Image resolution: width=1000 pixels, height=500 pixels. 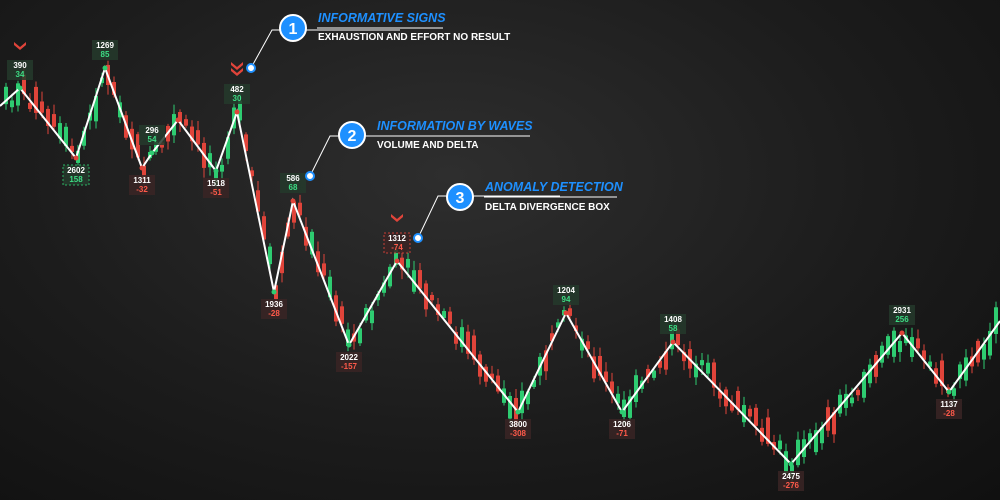 What do you see at coordinates (325, 49) in the screenshot?
I see `callout-1-connector` at bounding box center [325, 49].